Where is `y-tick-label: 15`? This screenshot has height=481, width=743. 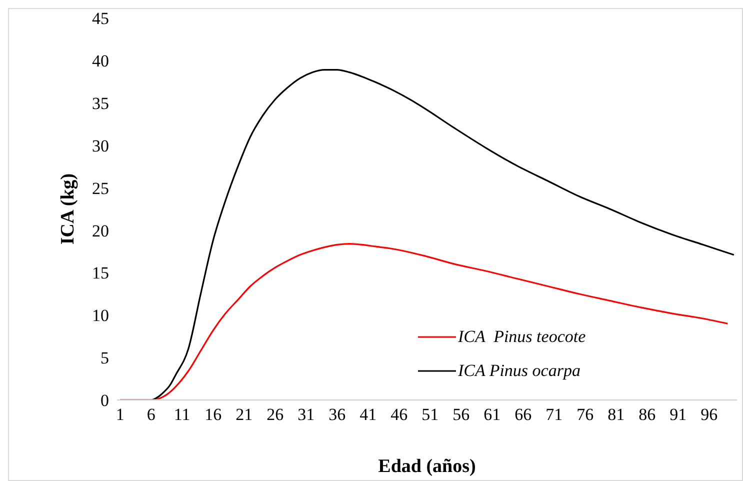
y-tick-label: 15 is located at coordinates (100, 273).